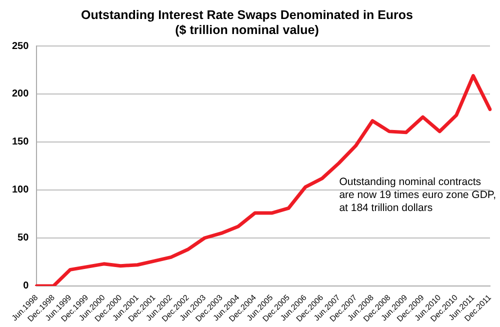  I want to click on annotation: Outstanding nominal contracts are now 19 times euro zone GDP, at 184 trillion dollars, so click(417, 195).